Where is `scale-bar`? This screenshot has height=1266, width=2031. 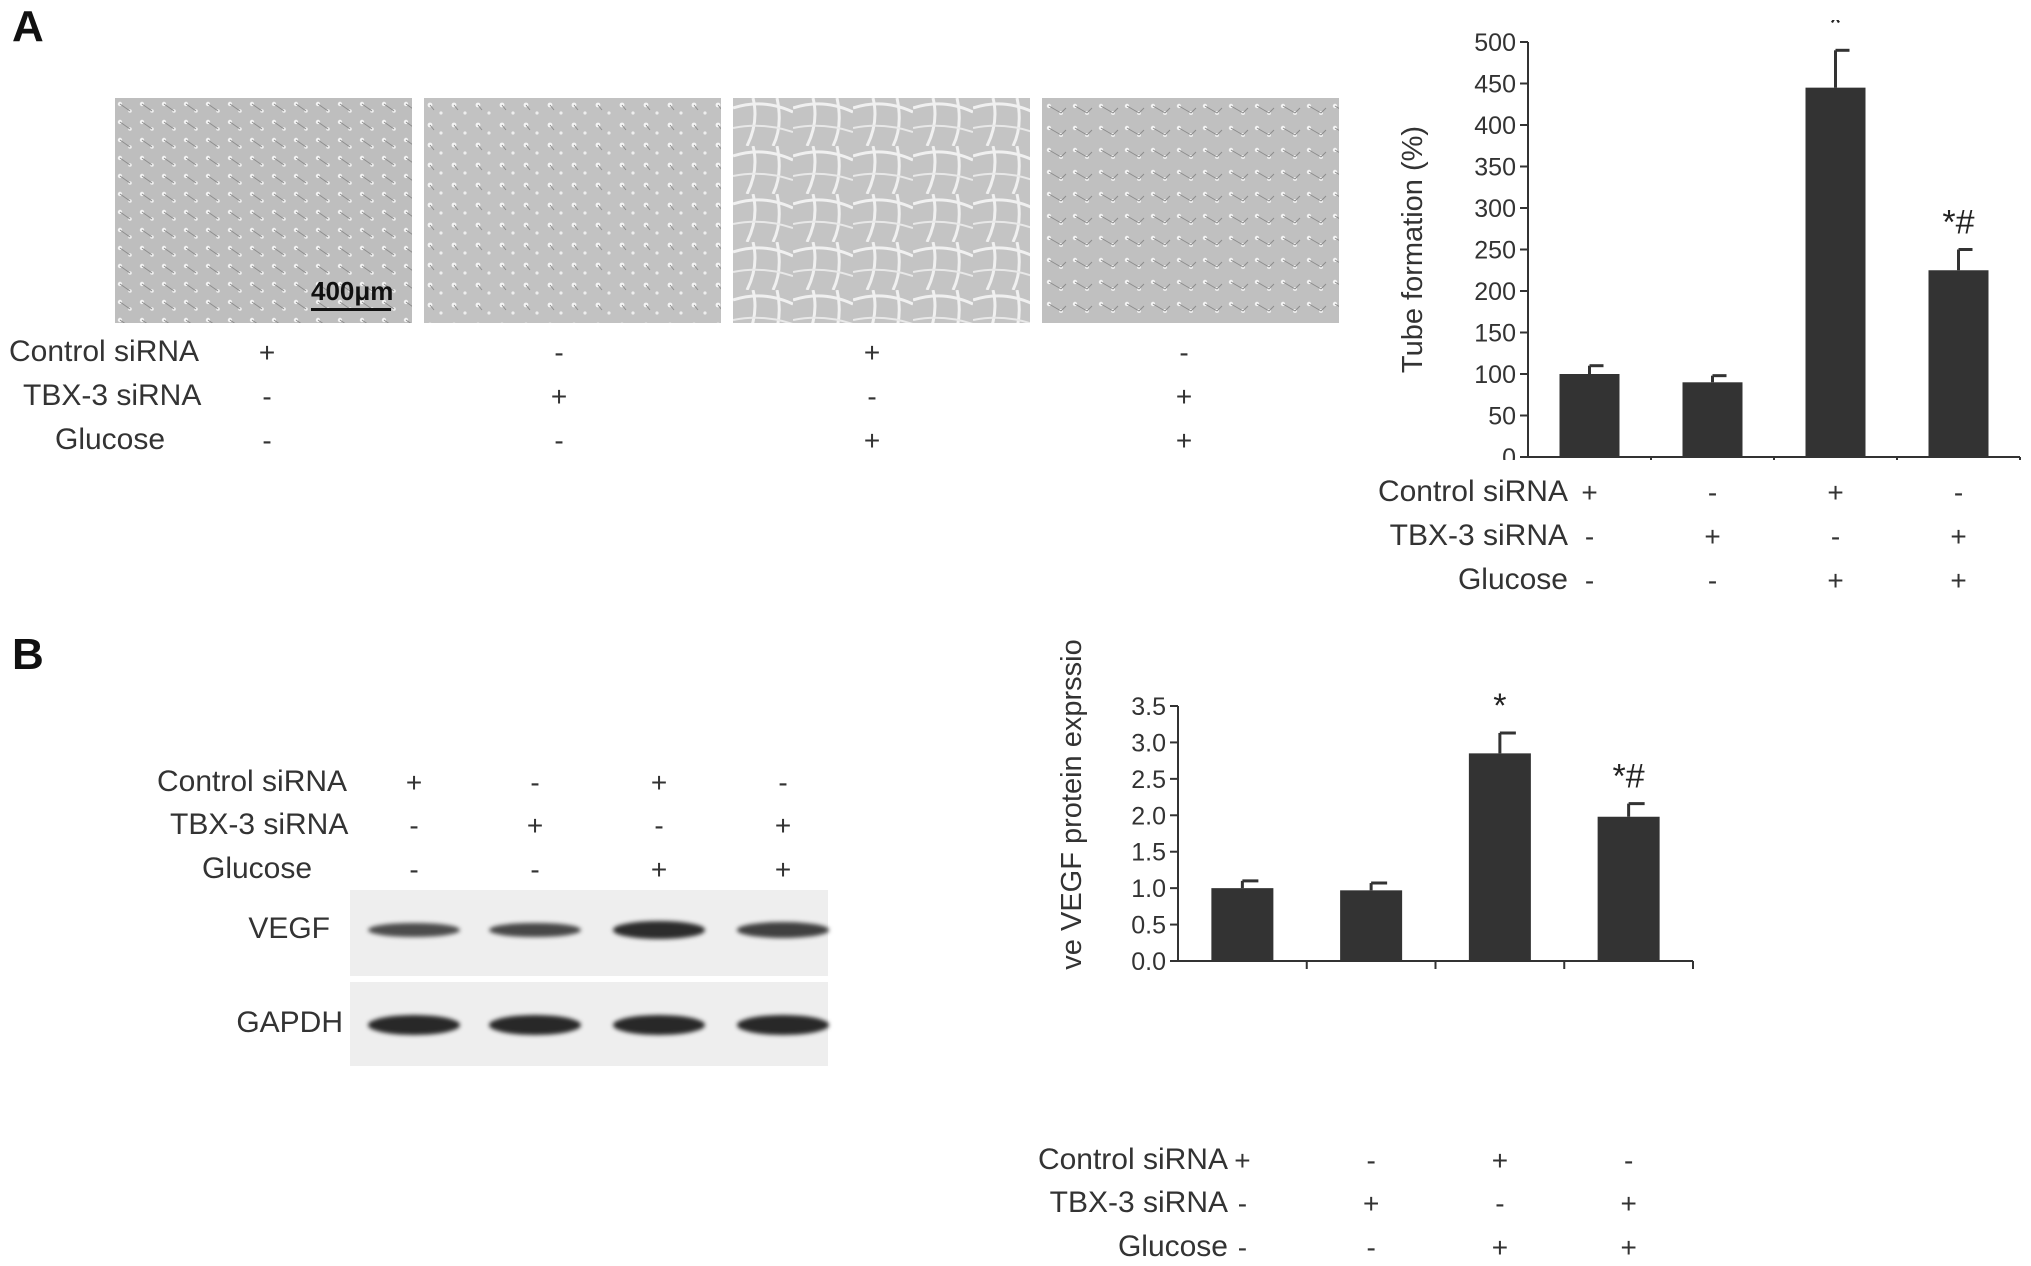 scale-bar is located at coordinates (351, 309).